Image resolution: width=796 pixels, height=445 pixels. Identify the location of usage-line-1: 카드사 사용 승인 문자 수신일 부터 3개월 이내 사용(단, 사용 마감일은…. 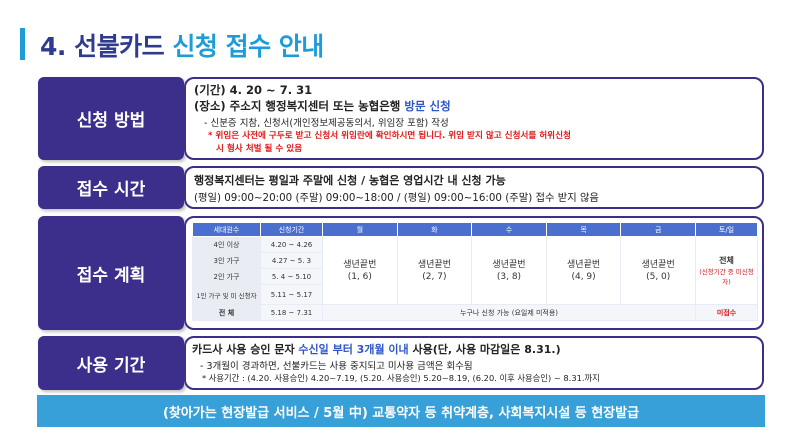
(376, 349).